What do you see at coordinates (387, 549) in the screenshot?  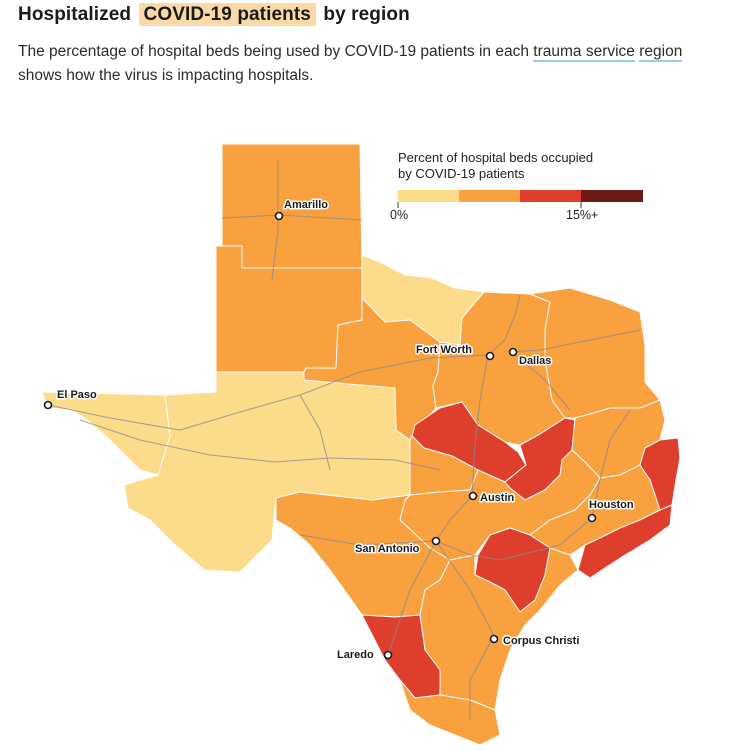 I see `city-label-san-antonio: San Antonio` at bounding box center [387, 549].